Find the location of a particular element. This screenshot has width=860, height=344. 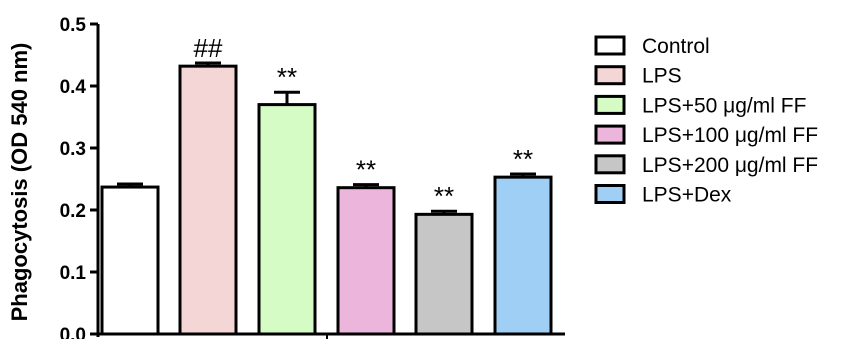

significance-label-5: ** is located at coordinates (523, 159).